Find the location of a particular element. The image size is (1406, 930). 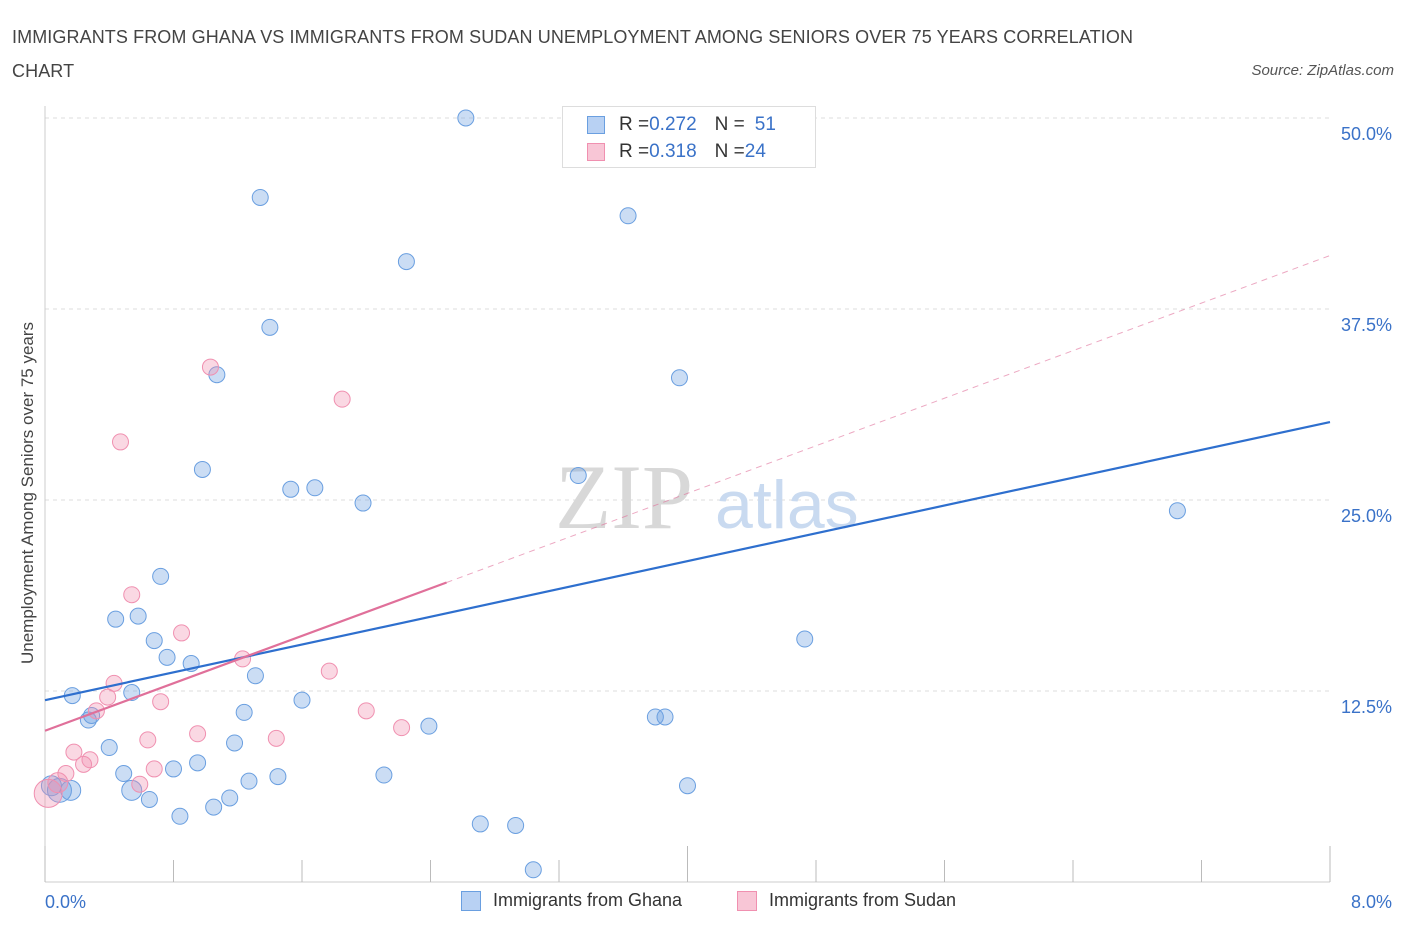

bottom-legend-sudan: Immigrants from Sudan is located at coordinates (846, 900).